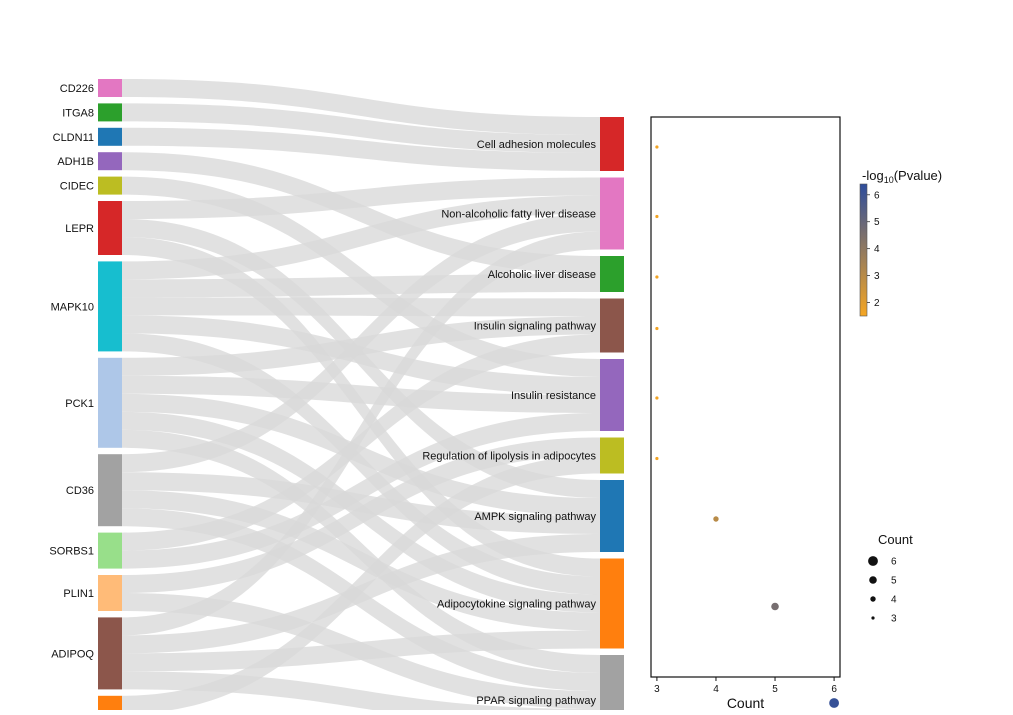 The width and height of the screenshot is (1013, 715). I want to click on gene-node-plin1, so click(110, 593).